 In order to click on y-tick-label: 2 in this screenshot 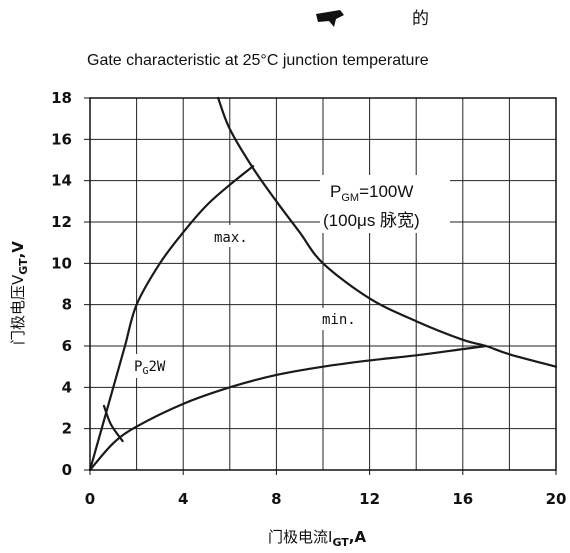, I will do `click(67, 429)`.